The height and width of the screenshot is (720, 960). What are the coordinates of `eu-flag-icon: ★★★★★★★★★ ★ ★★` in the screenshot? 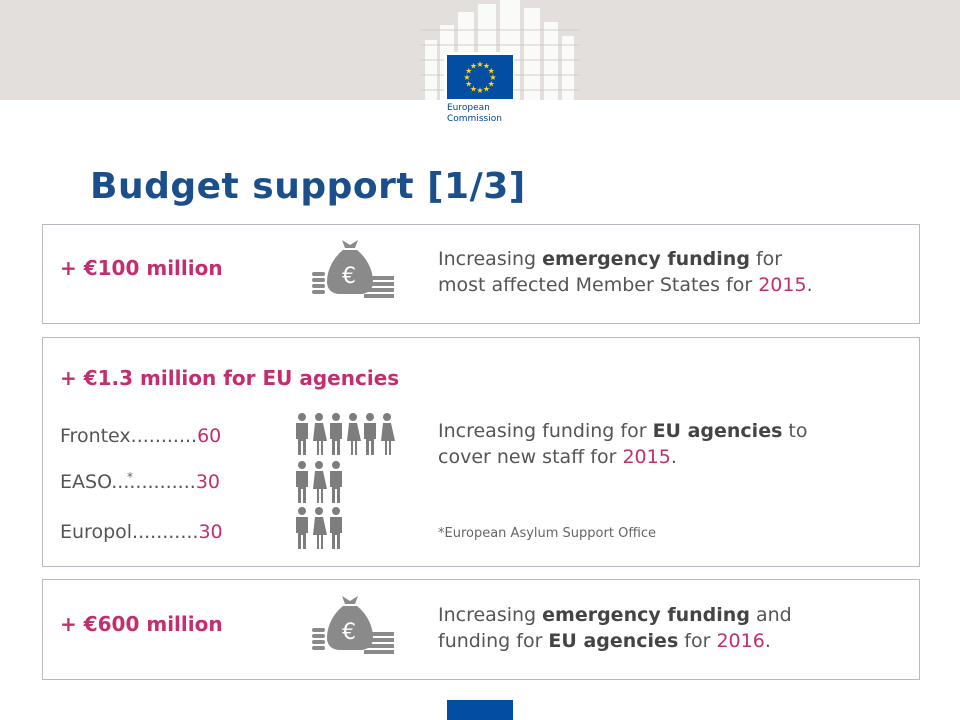 It's located at (480, 77).